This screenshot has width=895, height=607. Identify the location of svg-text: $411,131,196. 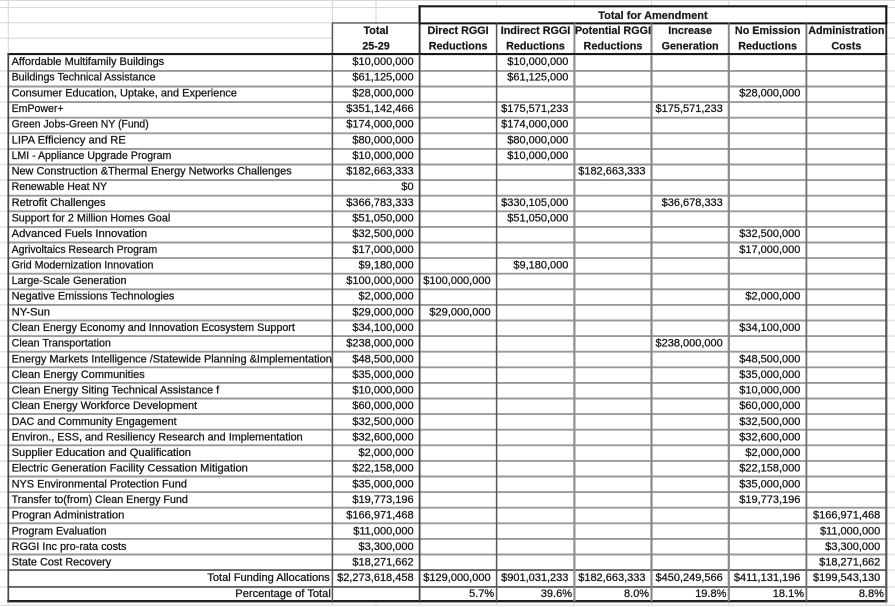
(767, 578).